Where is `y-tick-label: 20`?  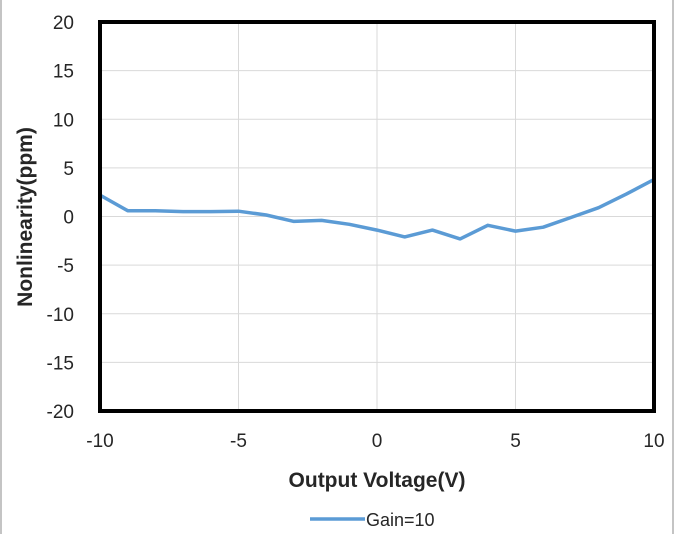 y-tick-label: 20 is located at coordinates (63, 23).